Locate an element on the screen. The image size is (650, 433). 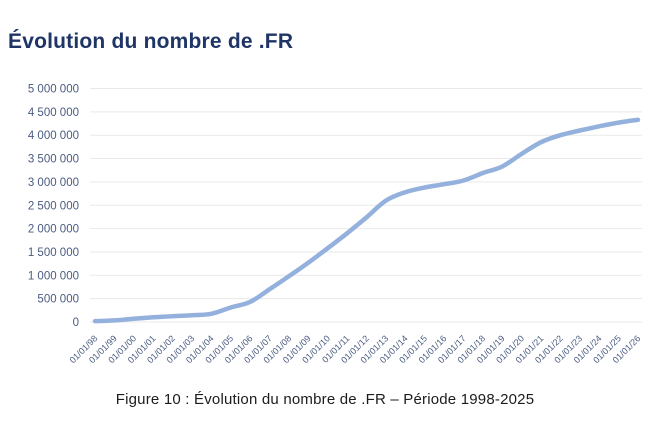
y-axis-tick-label: 4 500 000 is located at coordinates (53, 113).